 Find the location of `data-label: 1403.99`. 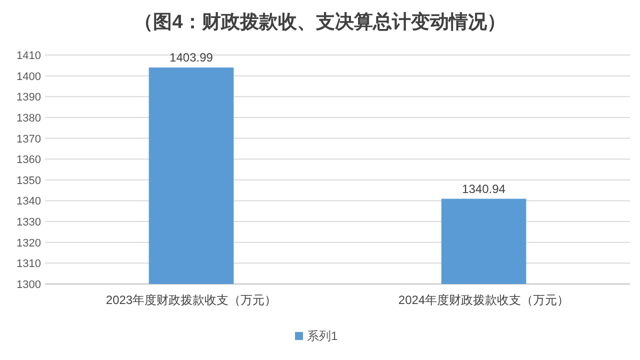

data-label: 1403.99 is located at coordinates (192, 57).